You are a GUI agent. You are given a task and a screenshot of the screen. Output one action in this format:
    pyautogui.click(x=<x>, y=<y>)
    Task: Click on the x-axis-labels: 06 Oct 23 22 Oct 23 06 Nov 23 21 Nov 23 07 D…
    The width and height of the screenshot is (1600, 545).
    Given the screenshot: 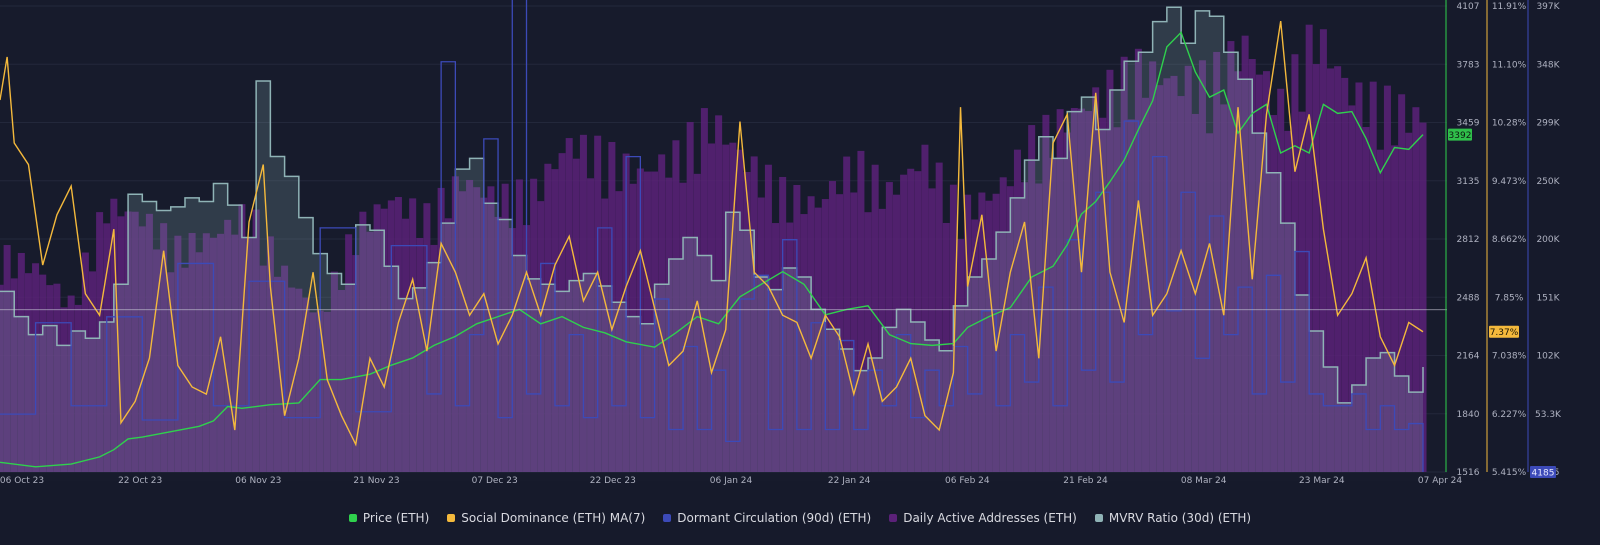 What is the action you would take?
    pyautogui.click(x=731, y=481)
    